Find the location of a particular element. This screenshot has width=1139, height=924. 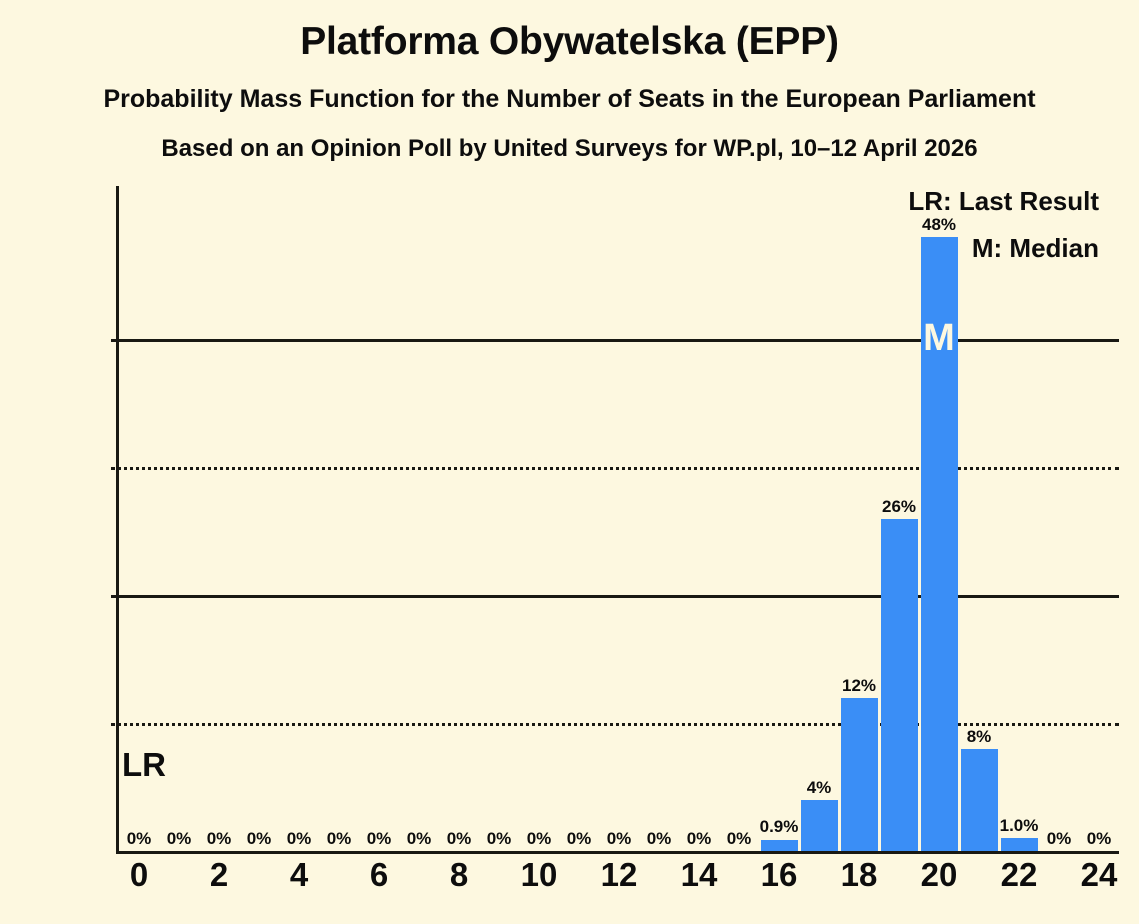

x-axis-tick-label: 16 is located at coordinates (779, 874).